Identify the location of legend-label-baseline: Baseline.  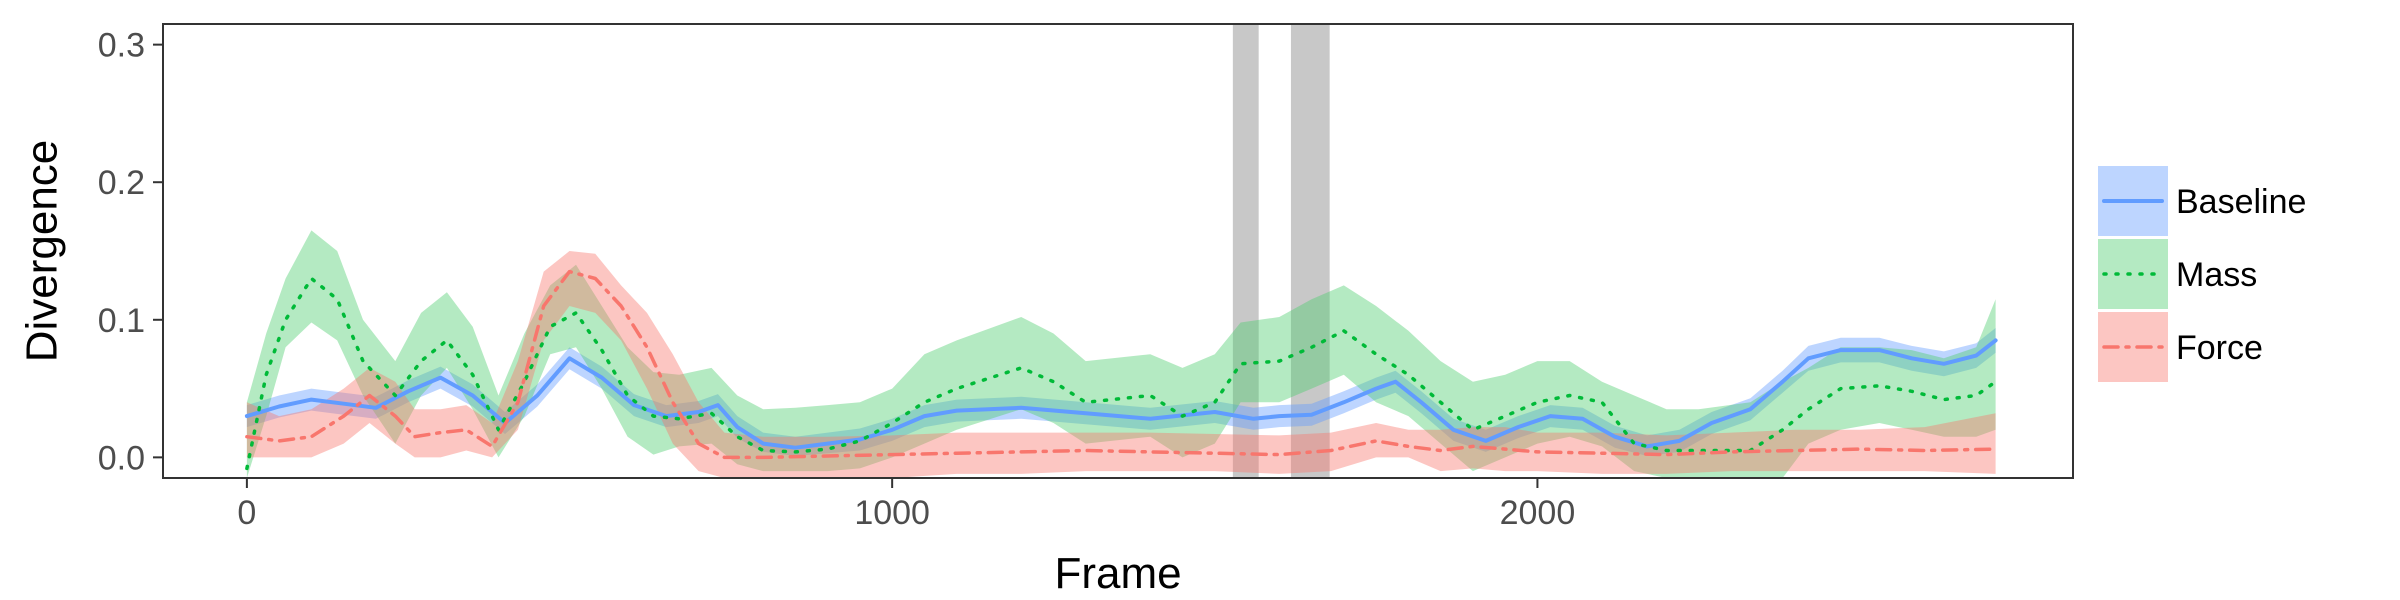
(2241, 202).